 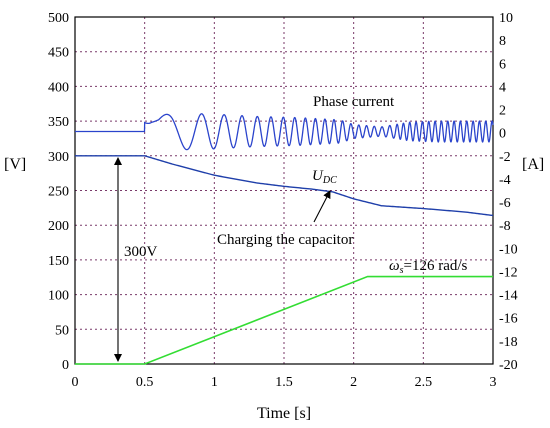 I want to click on y-left-tick-label: 50, so click(x=62, y=330).